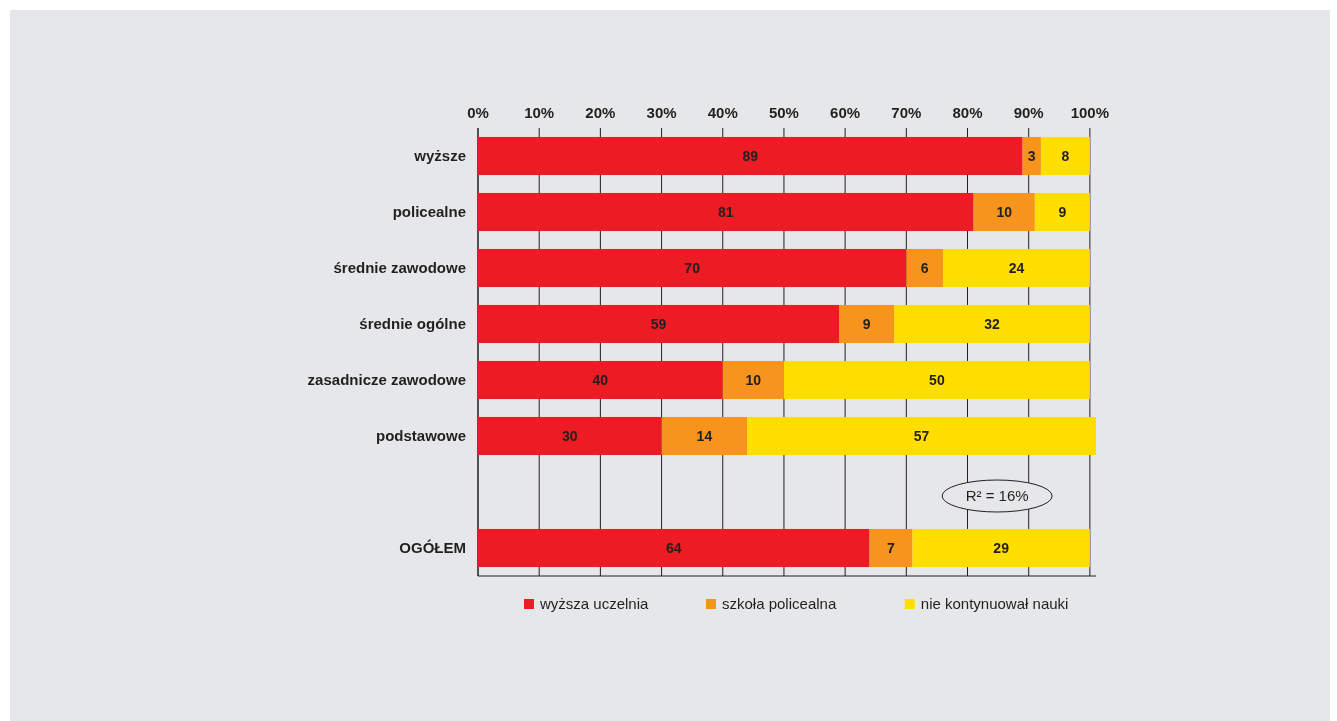 The width and height of the screenshot is (1337, 721). What do you see at coordinates (420, 436) in the screenshot?
I see `y-tick-label: podstawowe` at bounding box center [420, 436].